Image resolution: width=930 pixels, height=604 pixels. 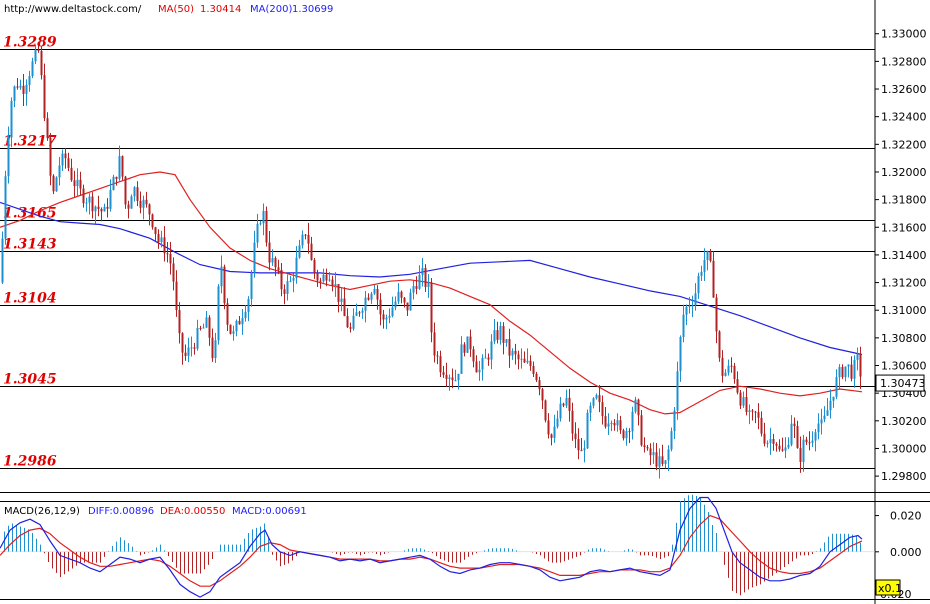 I want to click on price-tick-1: 1.32800, so click(x=904, y=61).